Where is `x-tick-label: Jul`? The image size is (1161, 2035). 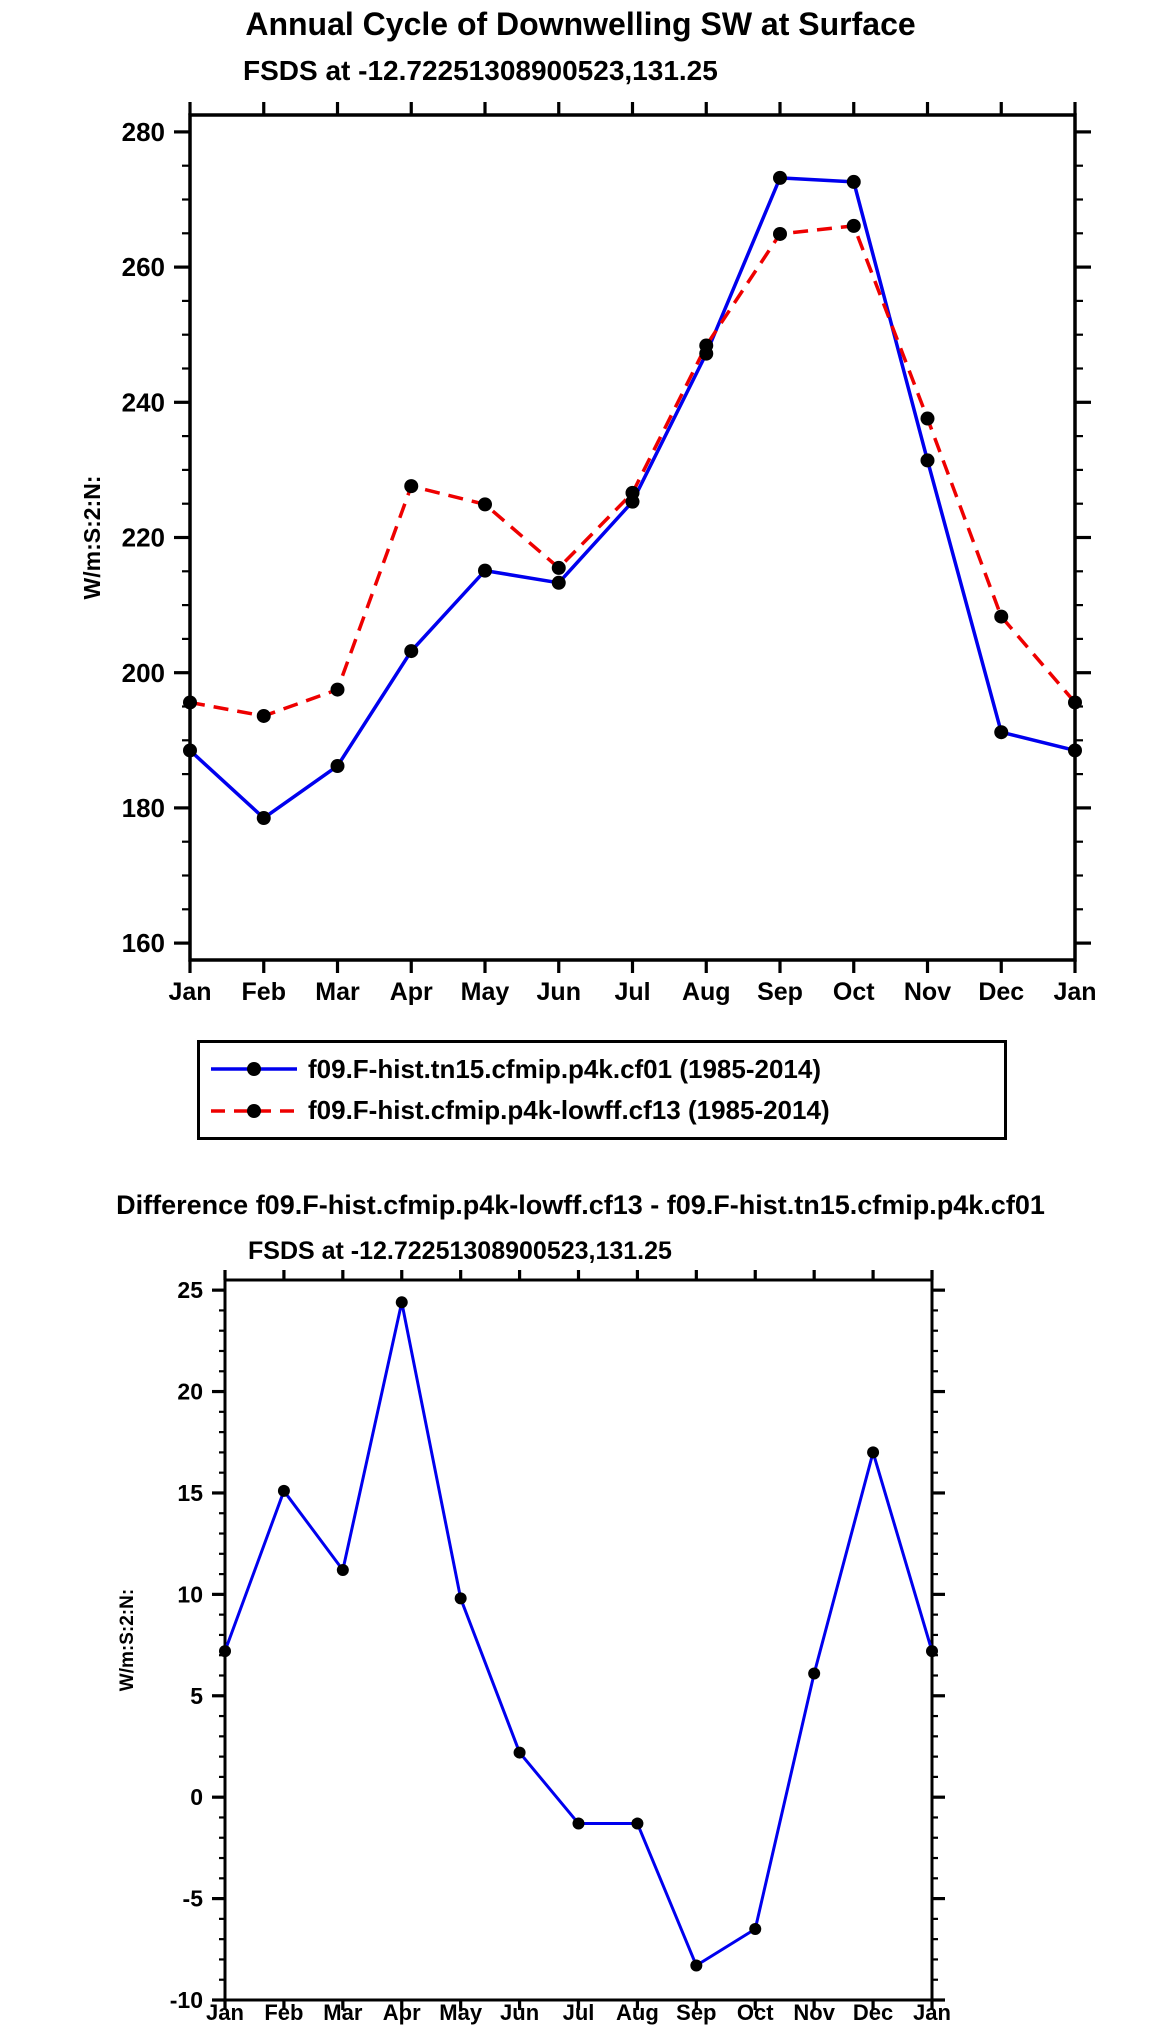 x-tick-label: Jul is located at coordinates (579, 2012).